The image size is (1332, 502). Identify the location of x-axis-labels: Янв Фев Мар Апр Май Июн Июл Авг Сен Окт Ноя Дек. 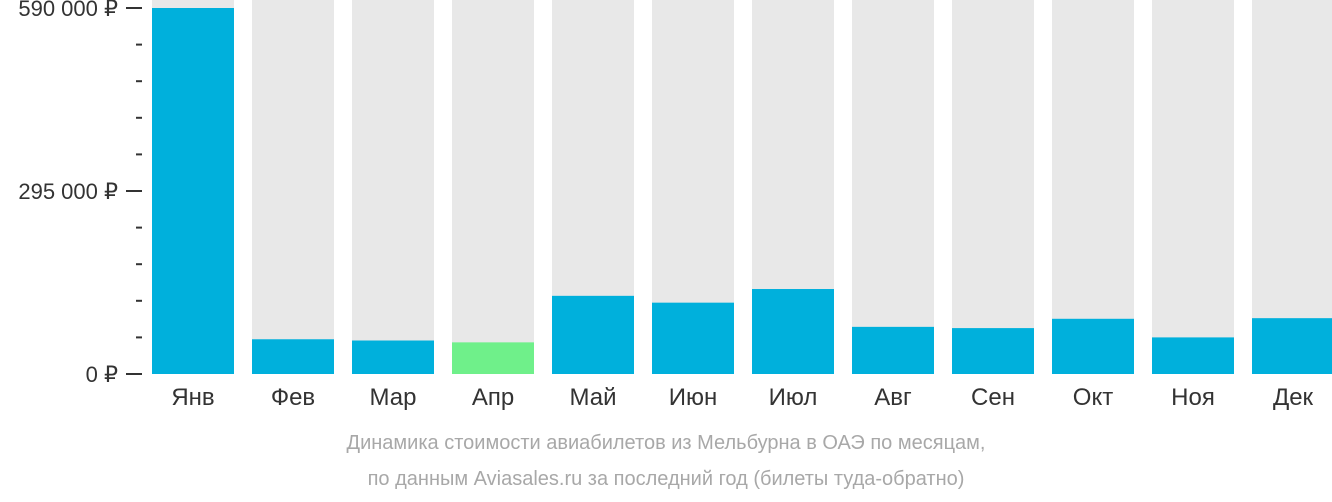
(742, 397).